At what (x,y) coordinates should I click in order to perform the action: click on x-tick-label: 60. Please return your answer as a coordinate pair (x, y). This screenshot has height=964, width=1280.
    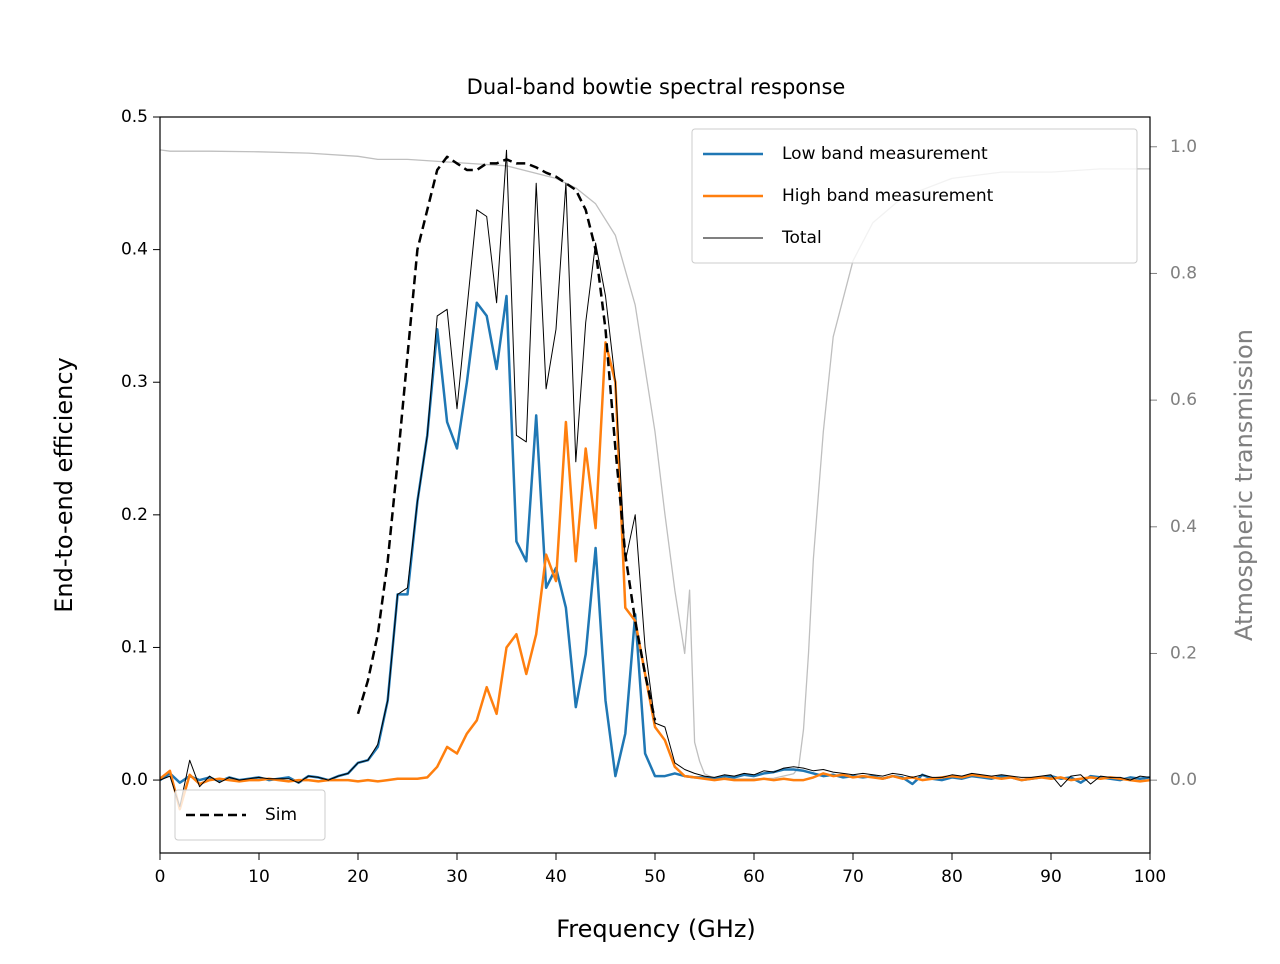
    Looking at the image, I should click on (754, 877).